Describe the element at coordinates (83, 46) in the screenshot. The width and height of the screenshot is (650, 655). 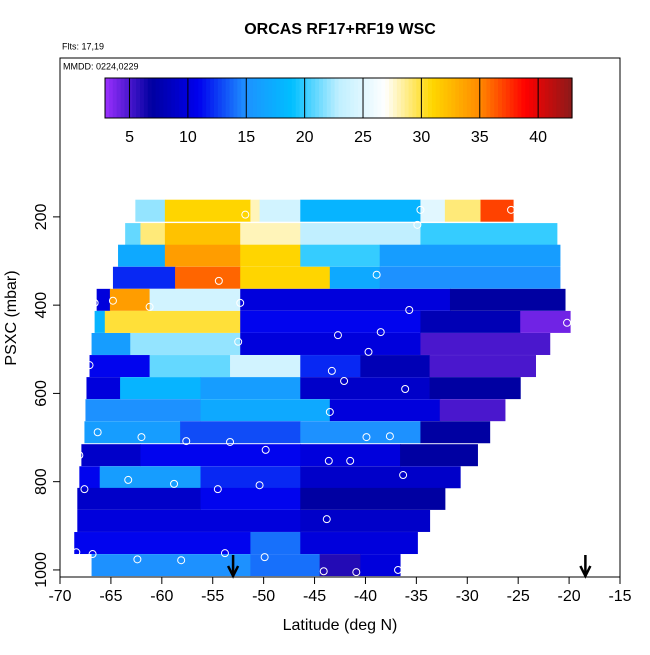
I see `subtitle: Flts: 17,19` at that location.